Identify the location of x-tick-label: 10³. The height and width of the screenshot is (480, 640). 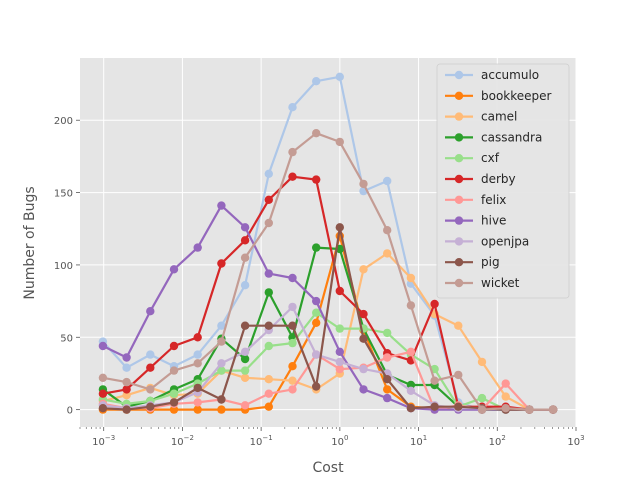
(575, 441).